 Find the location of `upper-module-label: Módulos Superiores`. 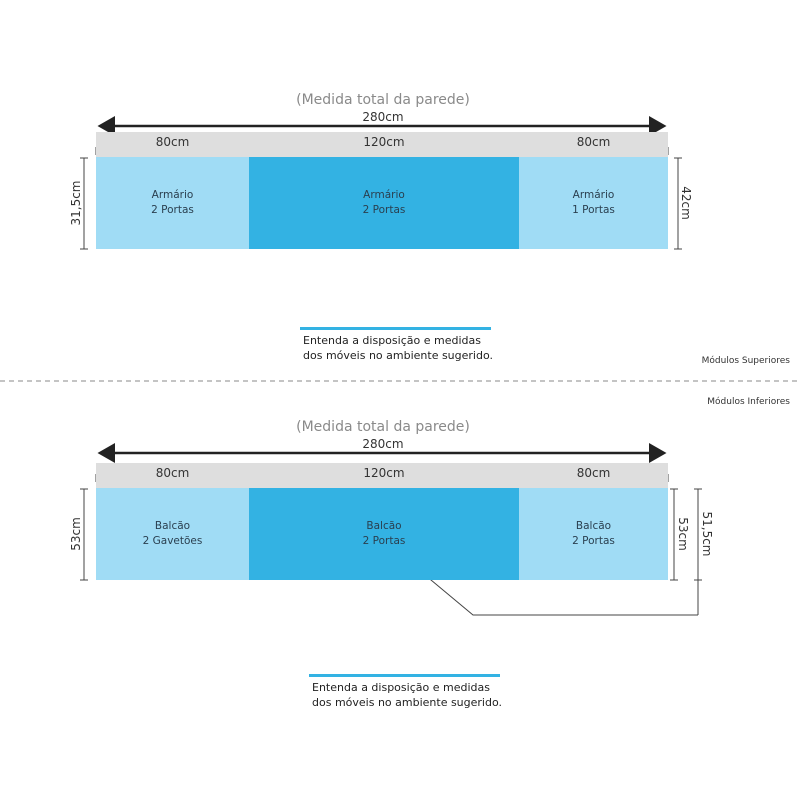

upper-module-label: Módulos Superiores is located at coordinates (745, 361).